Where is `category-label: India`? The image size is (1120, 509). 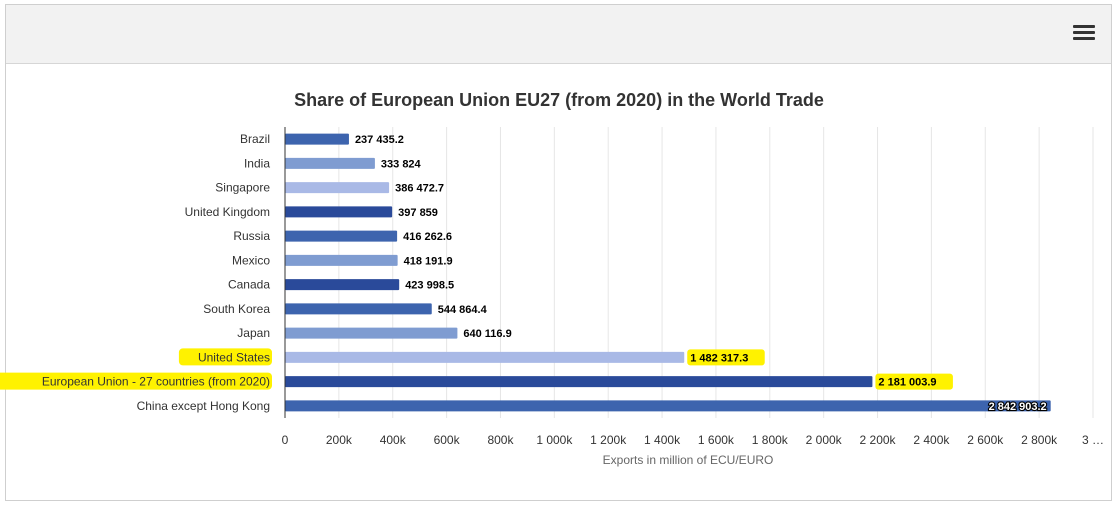 category-label: India is located at coordinates (257, 163).